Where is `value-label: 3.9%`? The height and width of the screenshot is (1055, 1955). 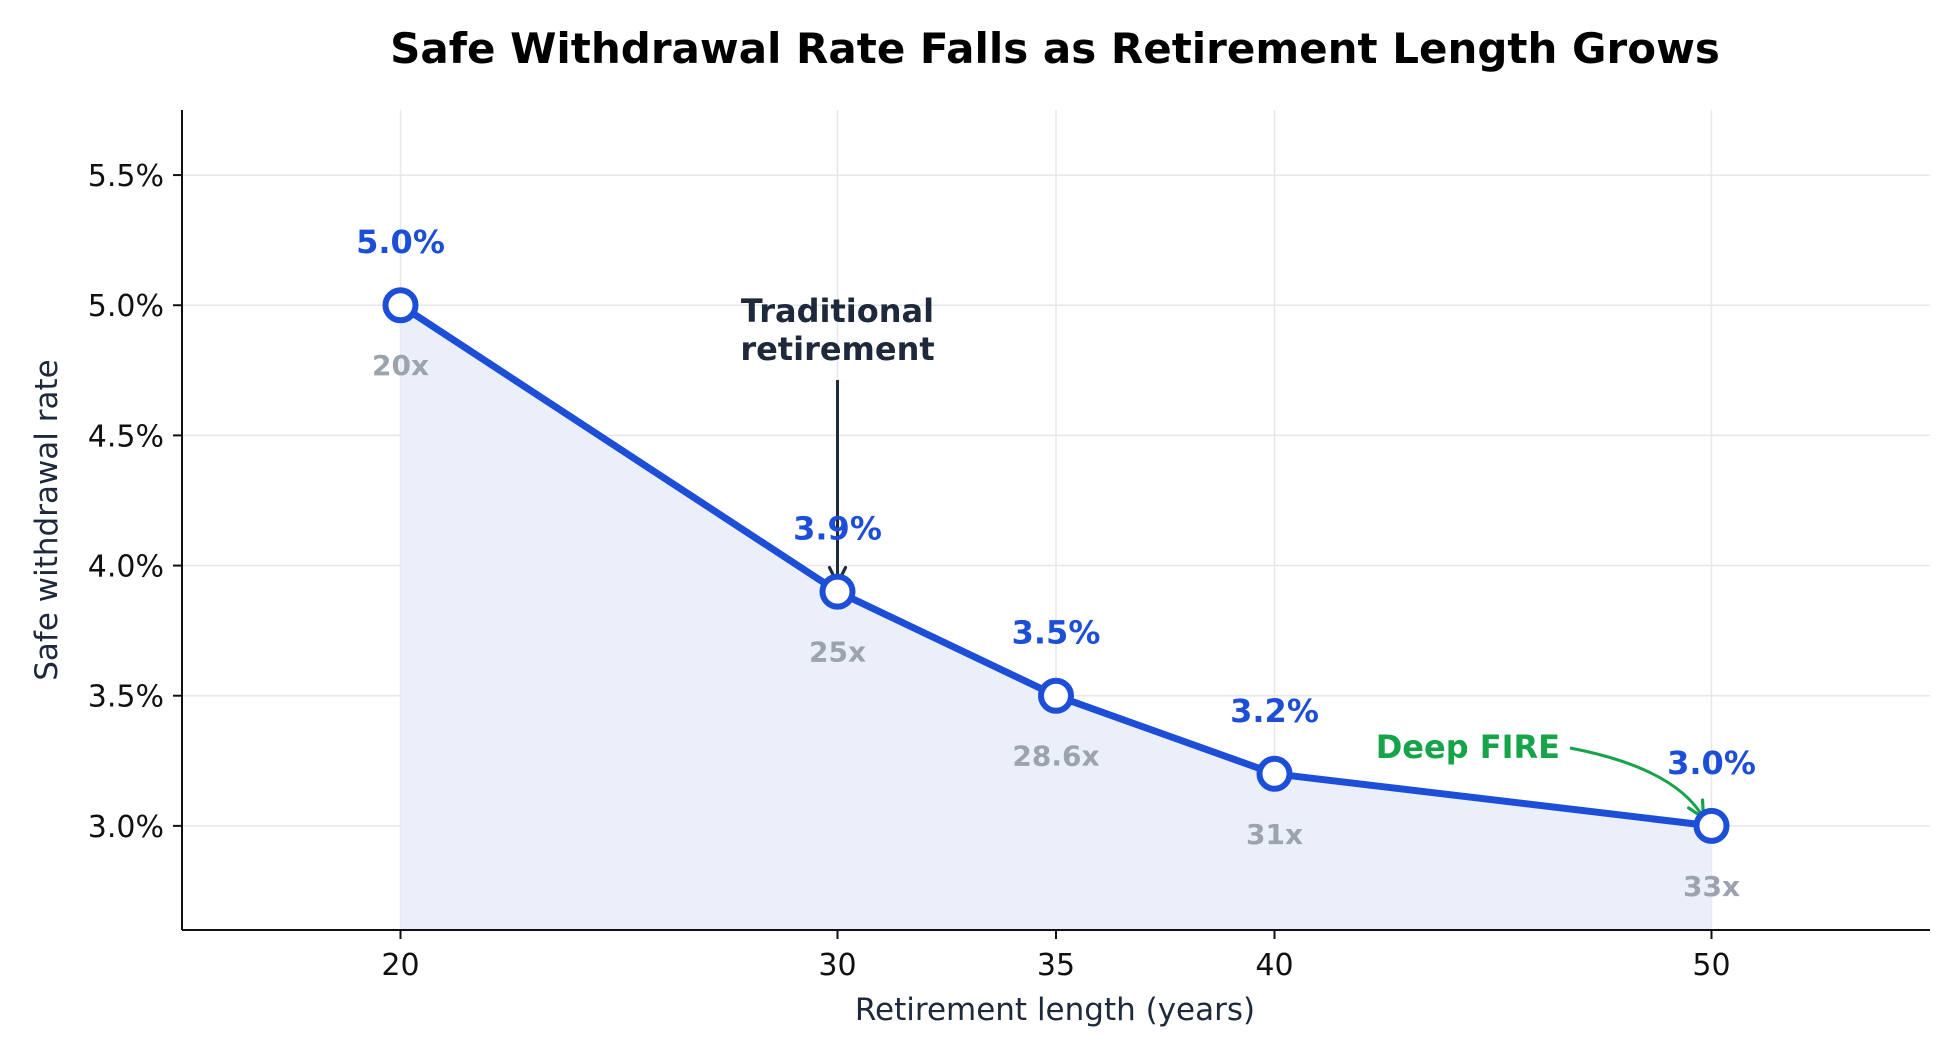 value-label: 3.9% is located at coordinates (837, 529).